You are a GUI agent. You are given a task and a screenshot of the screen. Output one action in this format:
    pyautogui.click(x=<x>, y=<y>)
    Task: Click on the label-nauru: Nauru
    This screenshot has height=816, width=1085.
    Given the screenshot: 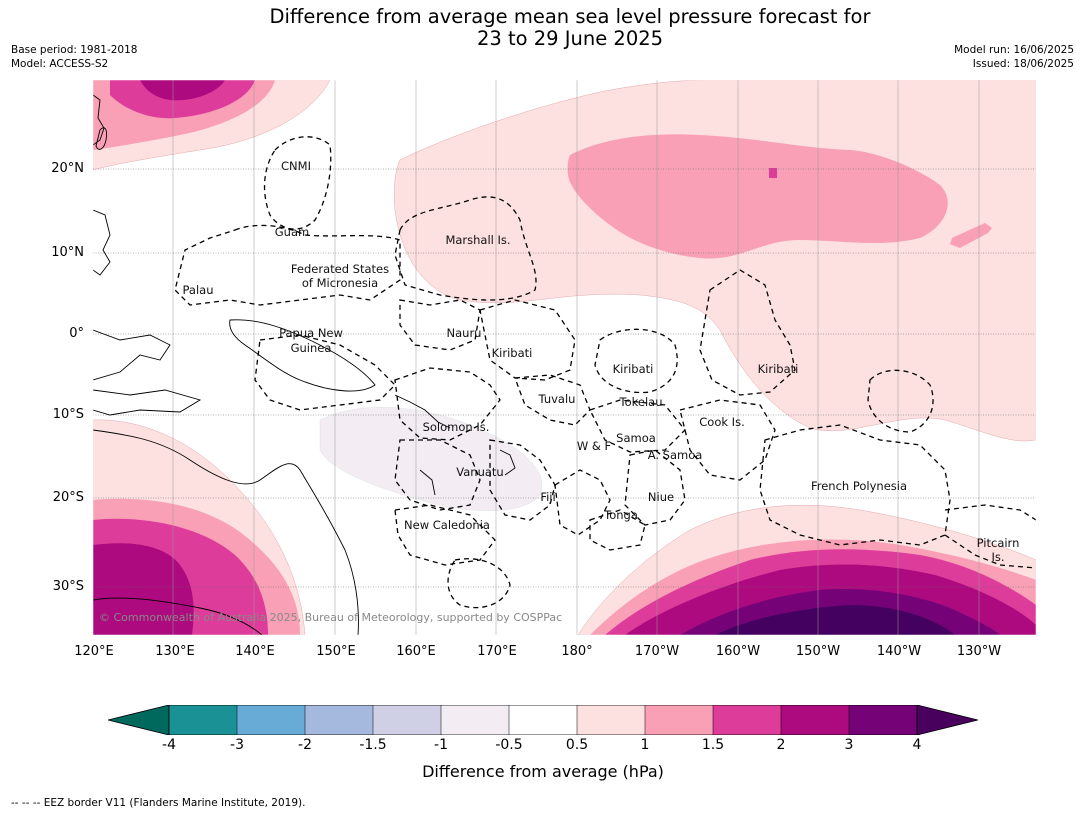 What is the action you would take?
    pyautogui.click(x=464, y=333)
    